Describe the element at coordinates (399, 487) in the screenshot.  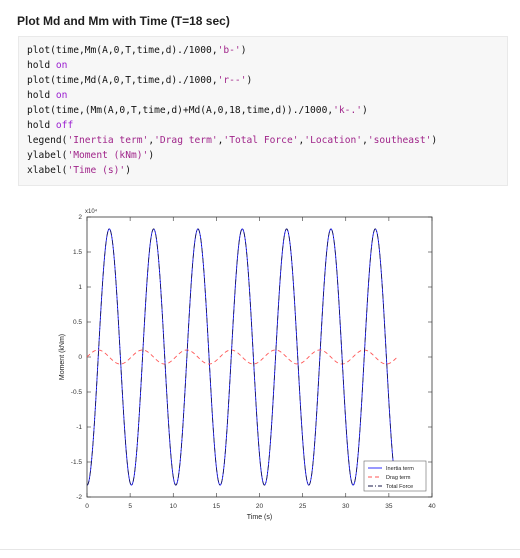
I see `legend-label: Total Force` at that location.